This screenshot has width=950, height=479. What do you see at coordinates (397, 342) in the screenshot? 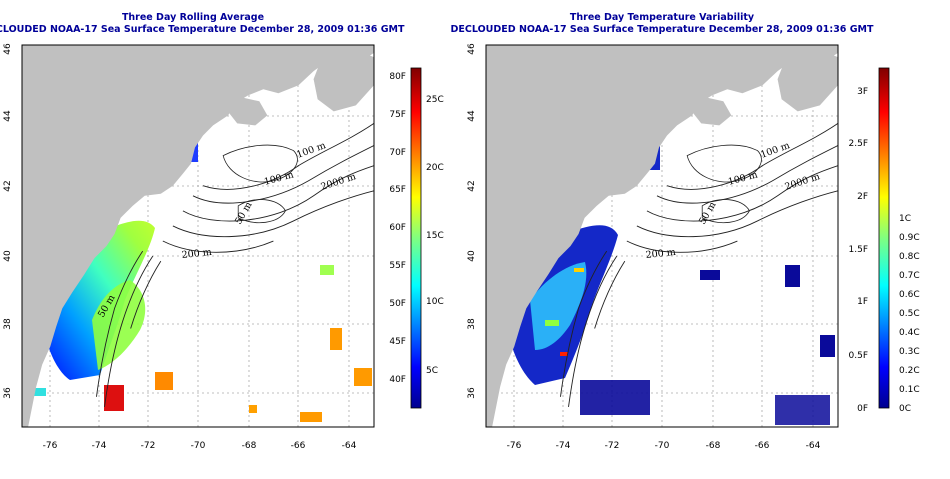
I see `colorbar-f-label: 45F` at bounding box center [397, 342].